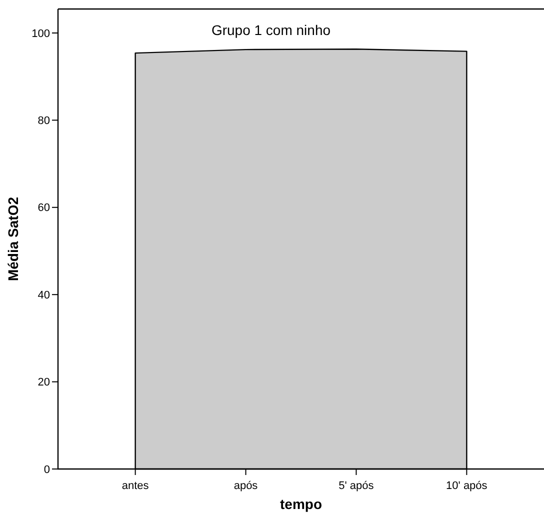  Describe the element at coordinates (356, 486) in the screenshot. I see `x-tick-label: 5' após` at that location.